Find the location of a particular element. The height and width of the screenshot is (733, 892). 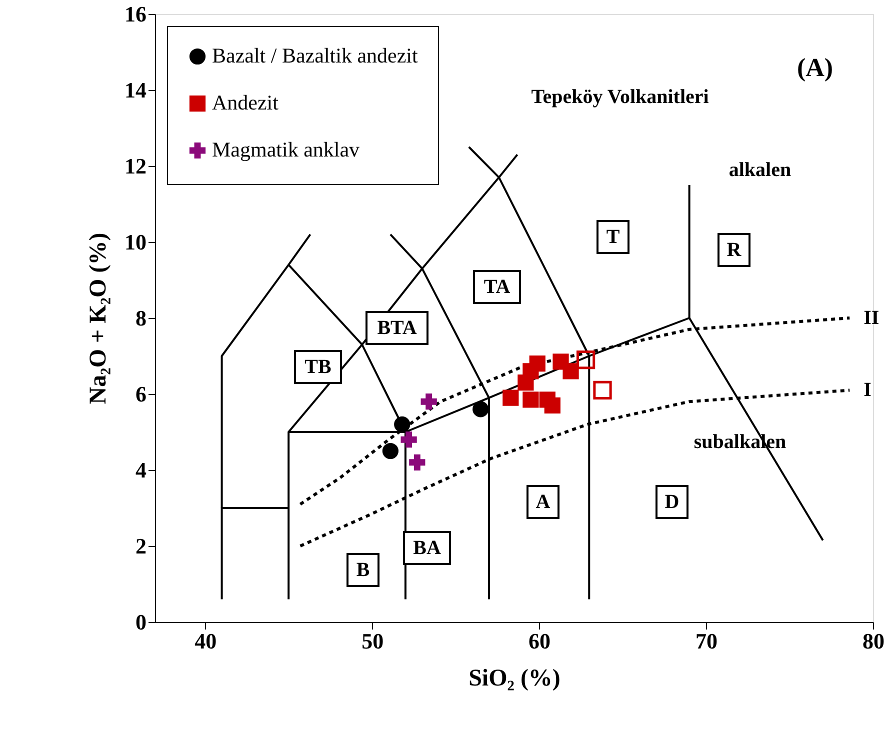

annotation: T is located at coordinates (613, 237).